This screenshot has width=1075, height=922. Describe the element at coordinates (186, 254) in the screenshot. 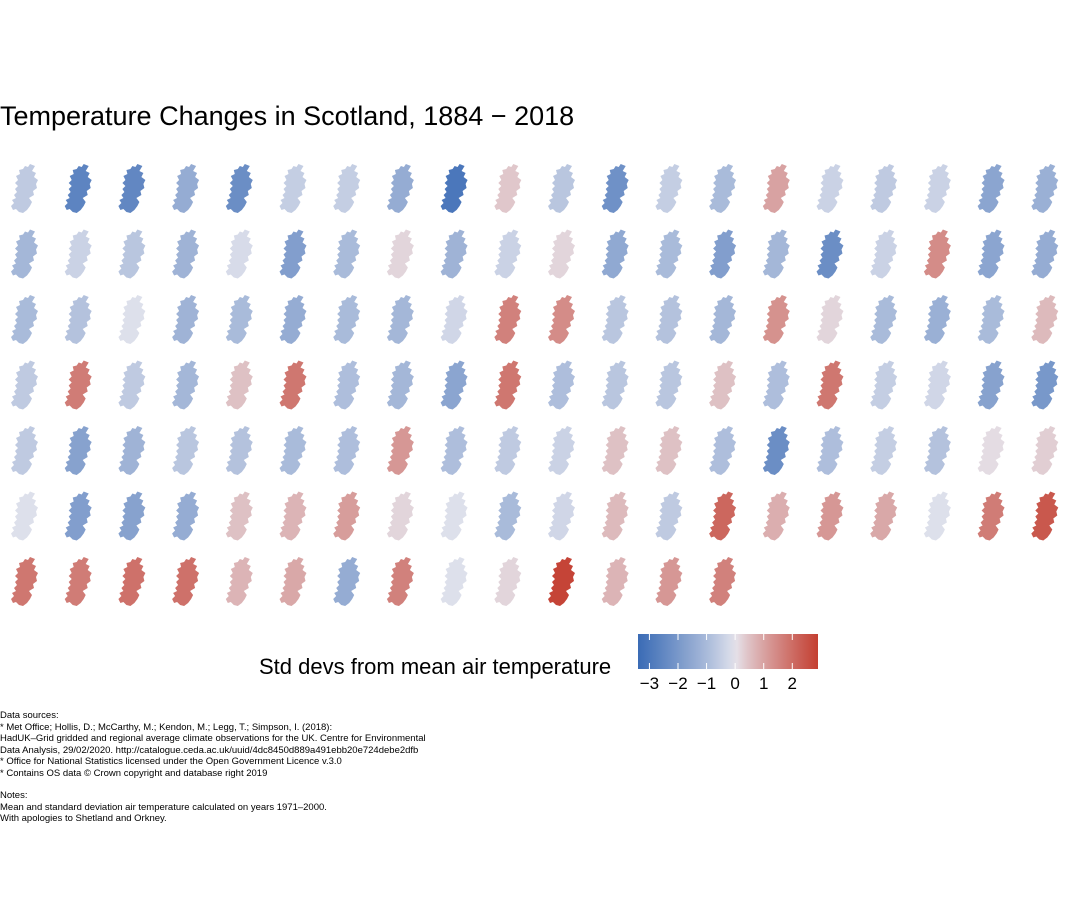

I see `scotland-map-1907` at that location.